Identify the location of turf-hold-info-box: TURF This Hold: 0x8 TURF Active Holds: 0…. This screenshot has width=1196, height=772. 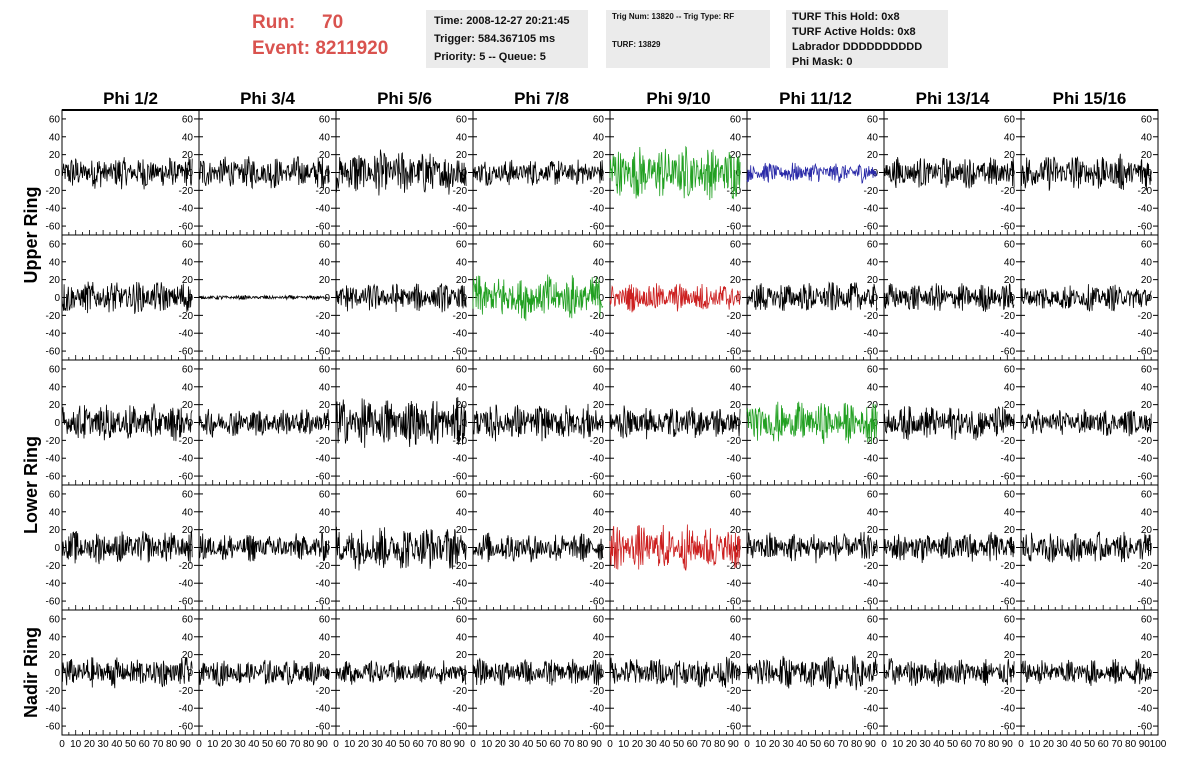
(867, 39).